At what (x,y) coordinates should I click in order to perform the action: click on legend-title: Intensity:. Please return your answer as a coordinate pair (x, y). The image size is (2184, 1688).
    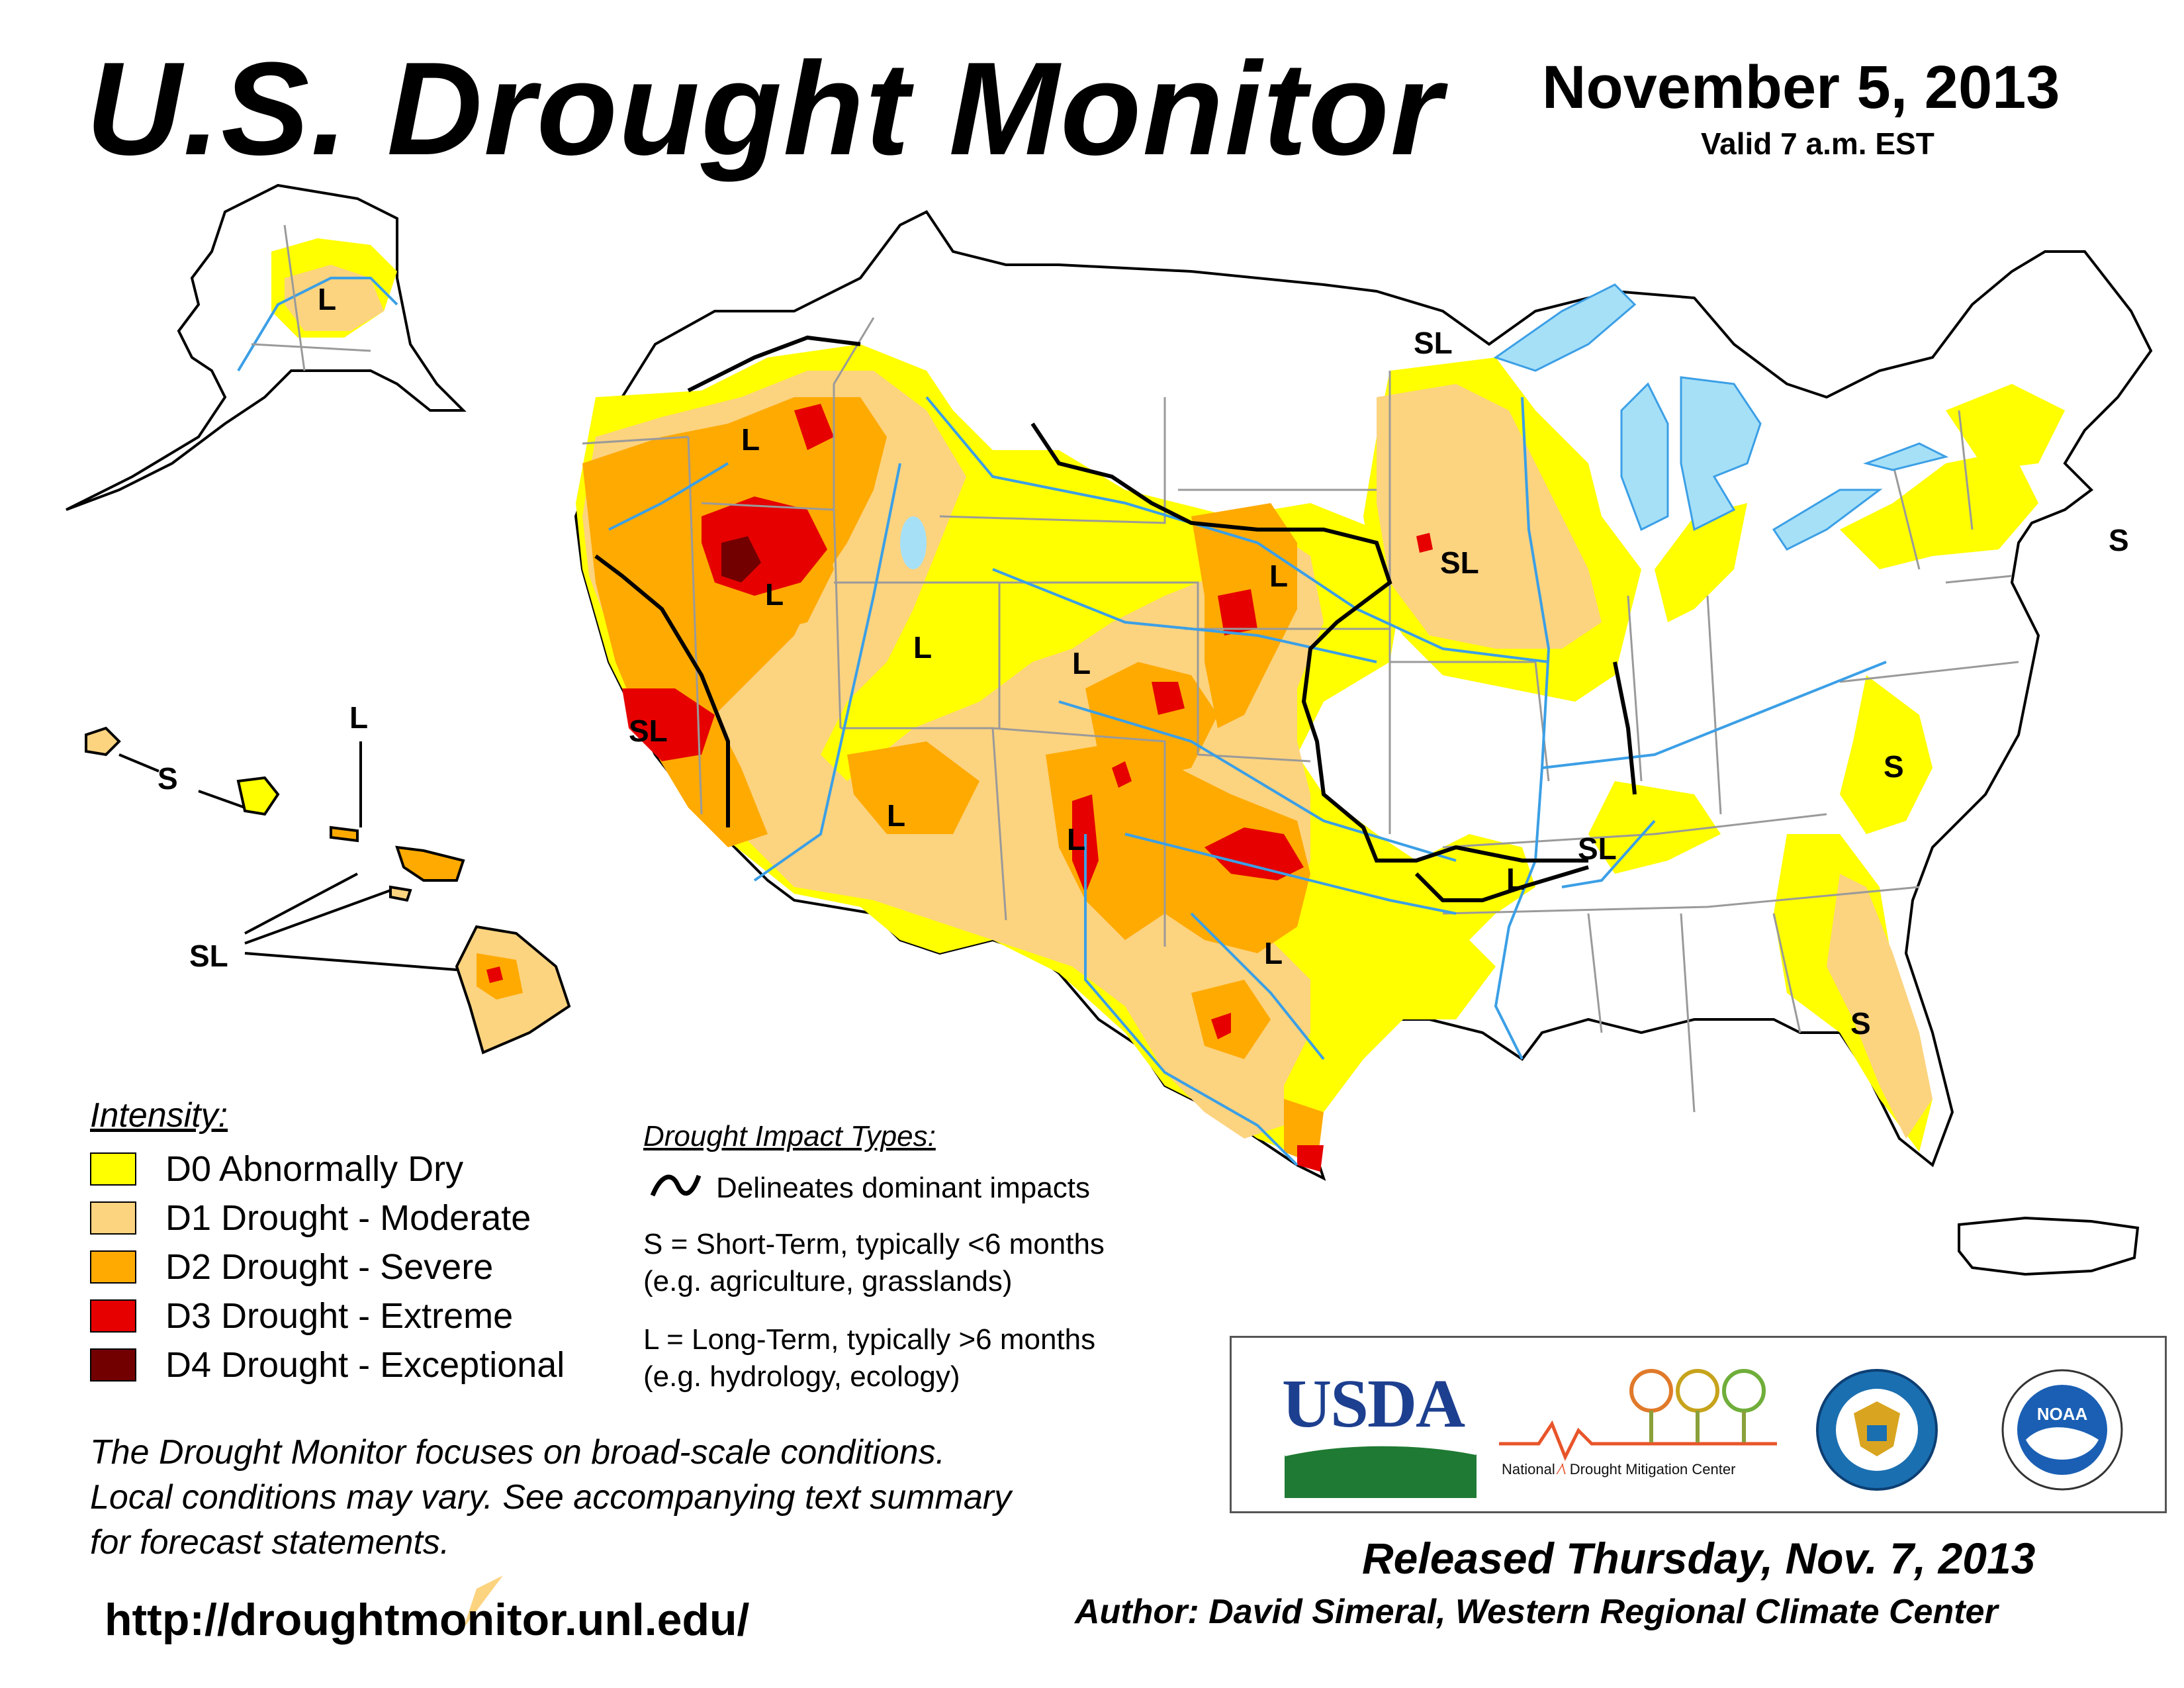
    Looking at the image, I should click on (159, 1115).